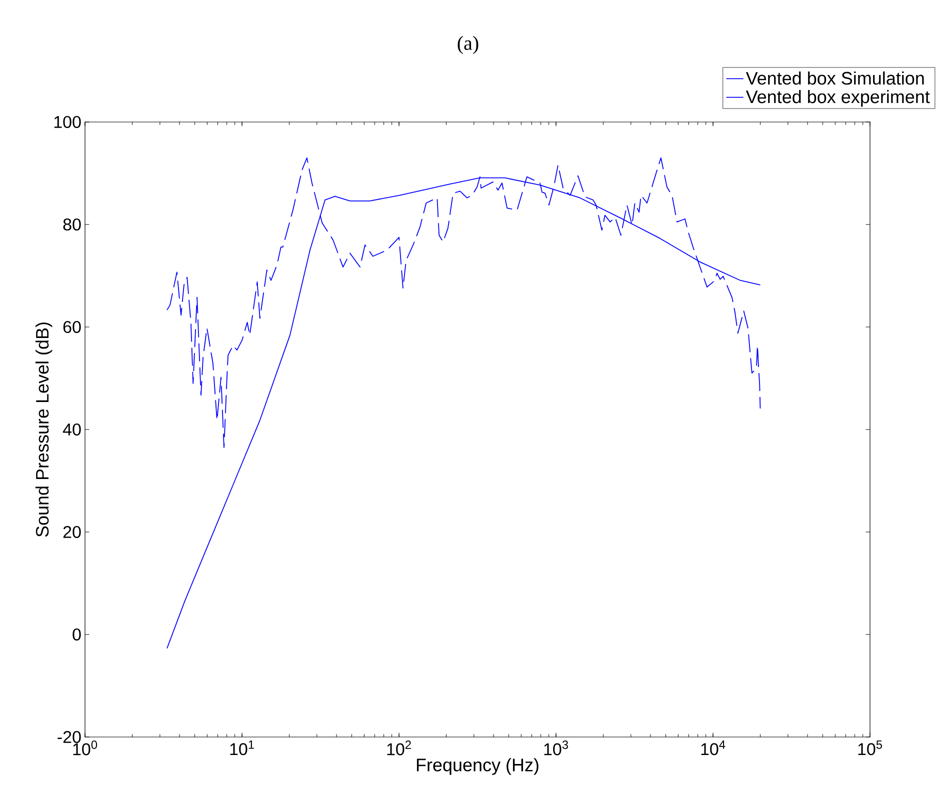 This screenshot has height=812, width=937. Describe the element at coordinates (468, 45) in the screenshot. I see `chart-title: (a)` at that location.